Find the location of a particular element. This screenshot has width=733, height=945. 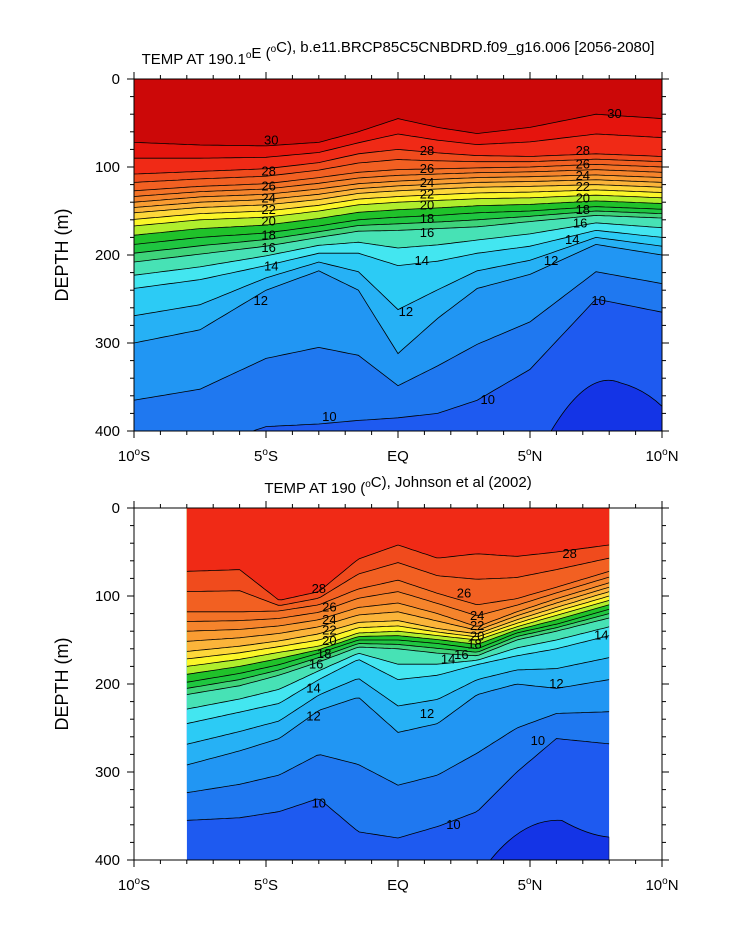

chart-title: TEMP AT 190 (oC), Johnson et al (2002) is located at coordinates (397, 485).